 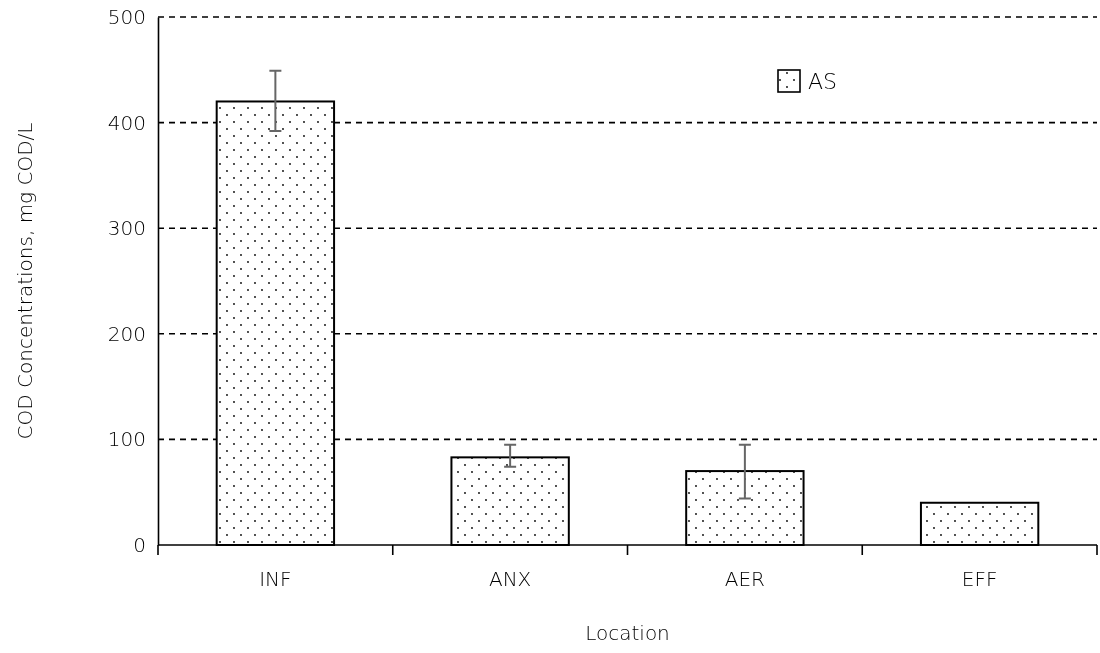 What do you see at coordinates (126, 16) in the screenshot?
I see `y-tick-label: 500` at bounding box center [126, 16].